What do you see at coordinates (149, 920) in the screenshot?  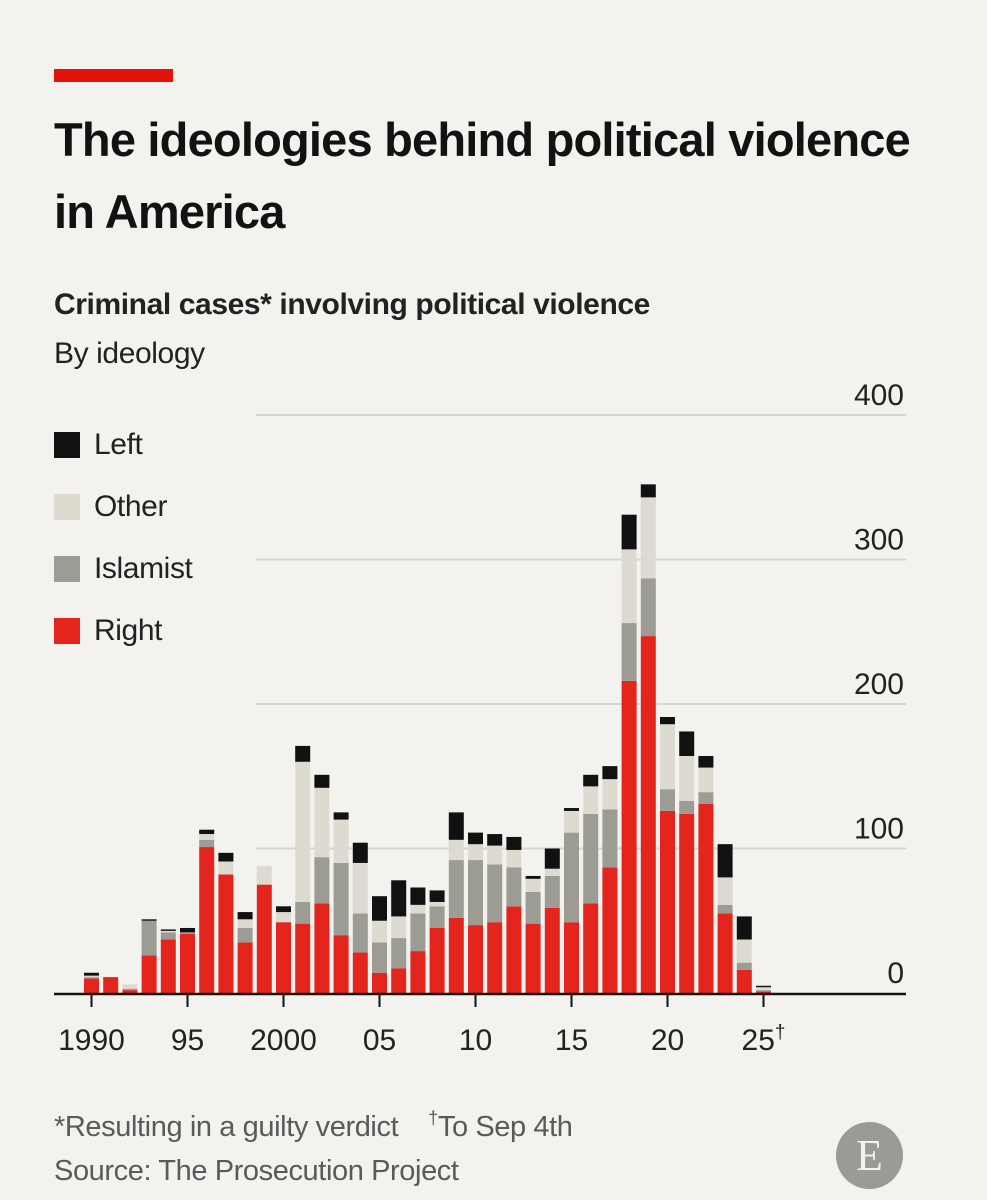 I see `bar-left-1993` at bounding box center [149, 920].